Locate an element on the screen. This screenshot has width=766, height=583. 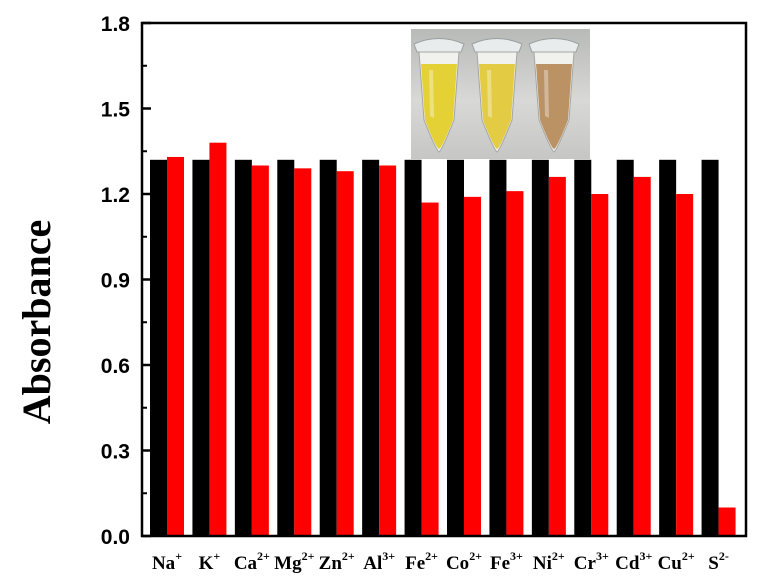
x-tick-label: S2- is located at coordinates (718, 561).